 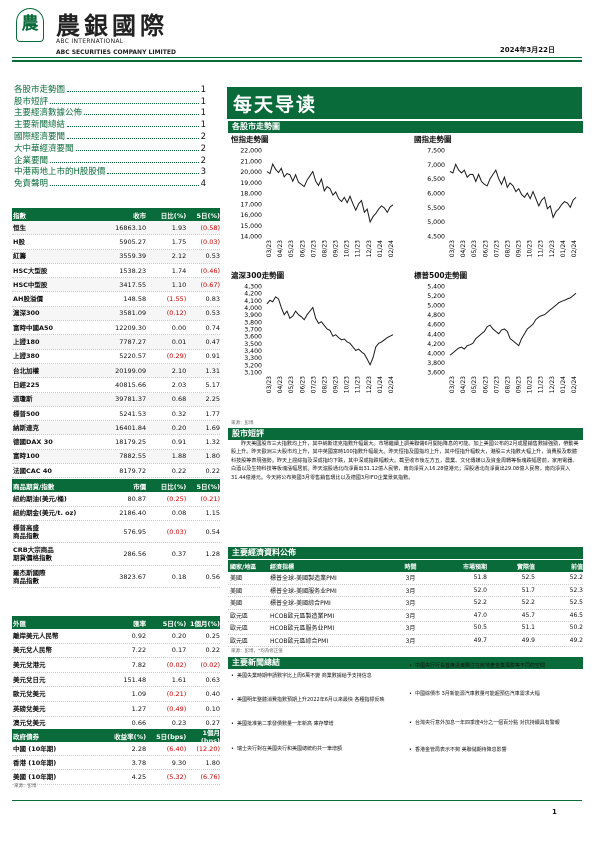 What do you see at coordinates (212, 531) in the screenshot?
I see `cell-value: 0.54` at bounding box center [212, 531].